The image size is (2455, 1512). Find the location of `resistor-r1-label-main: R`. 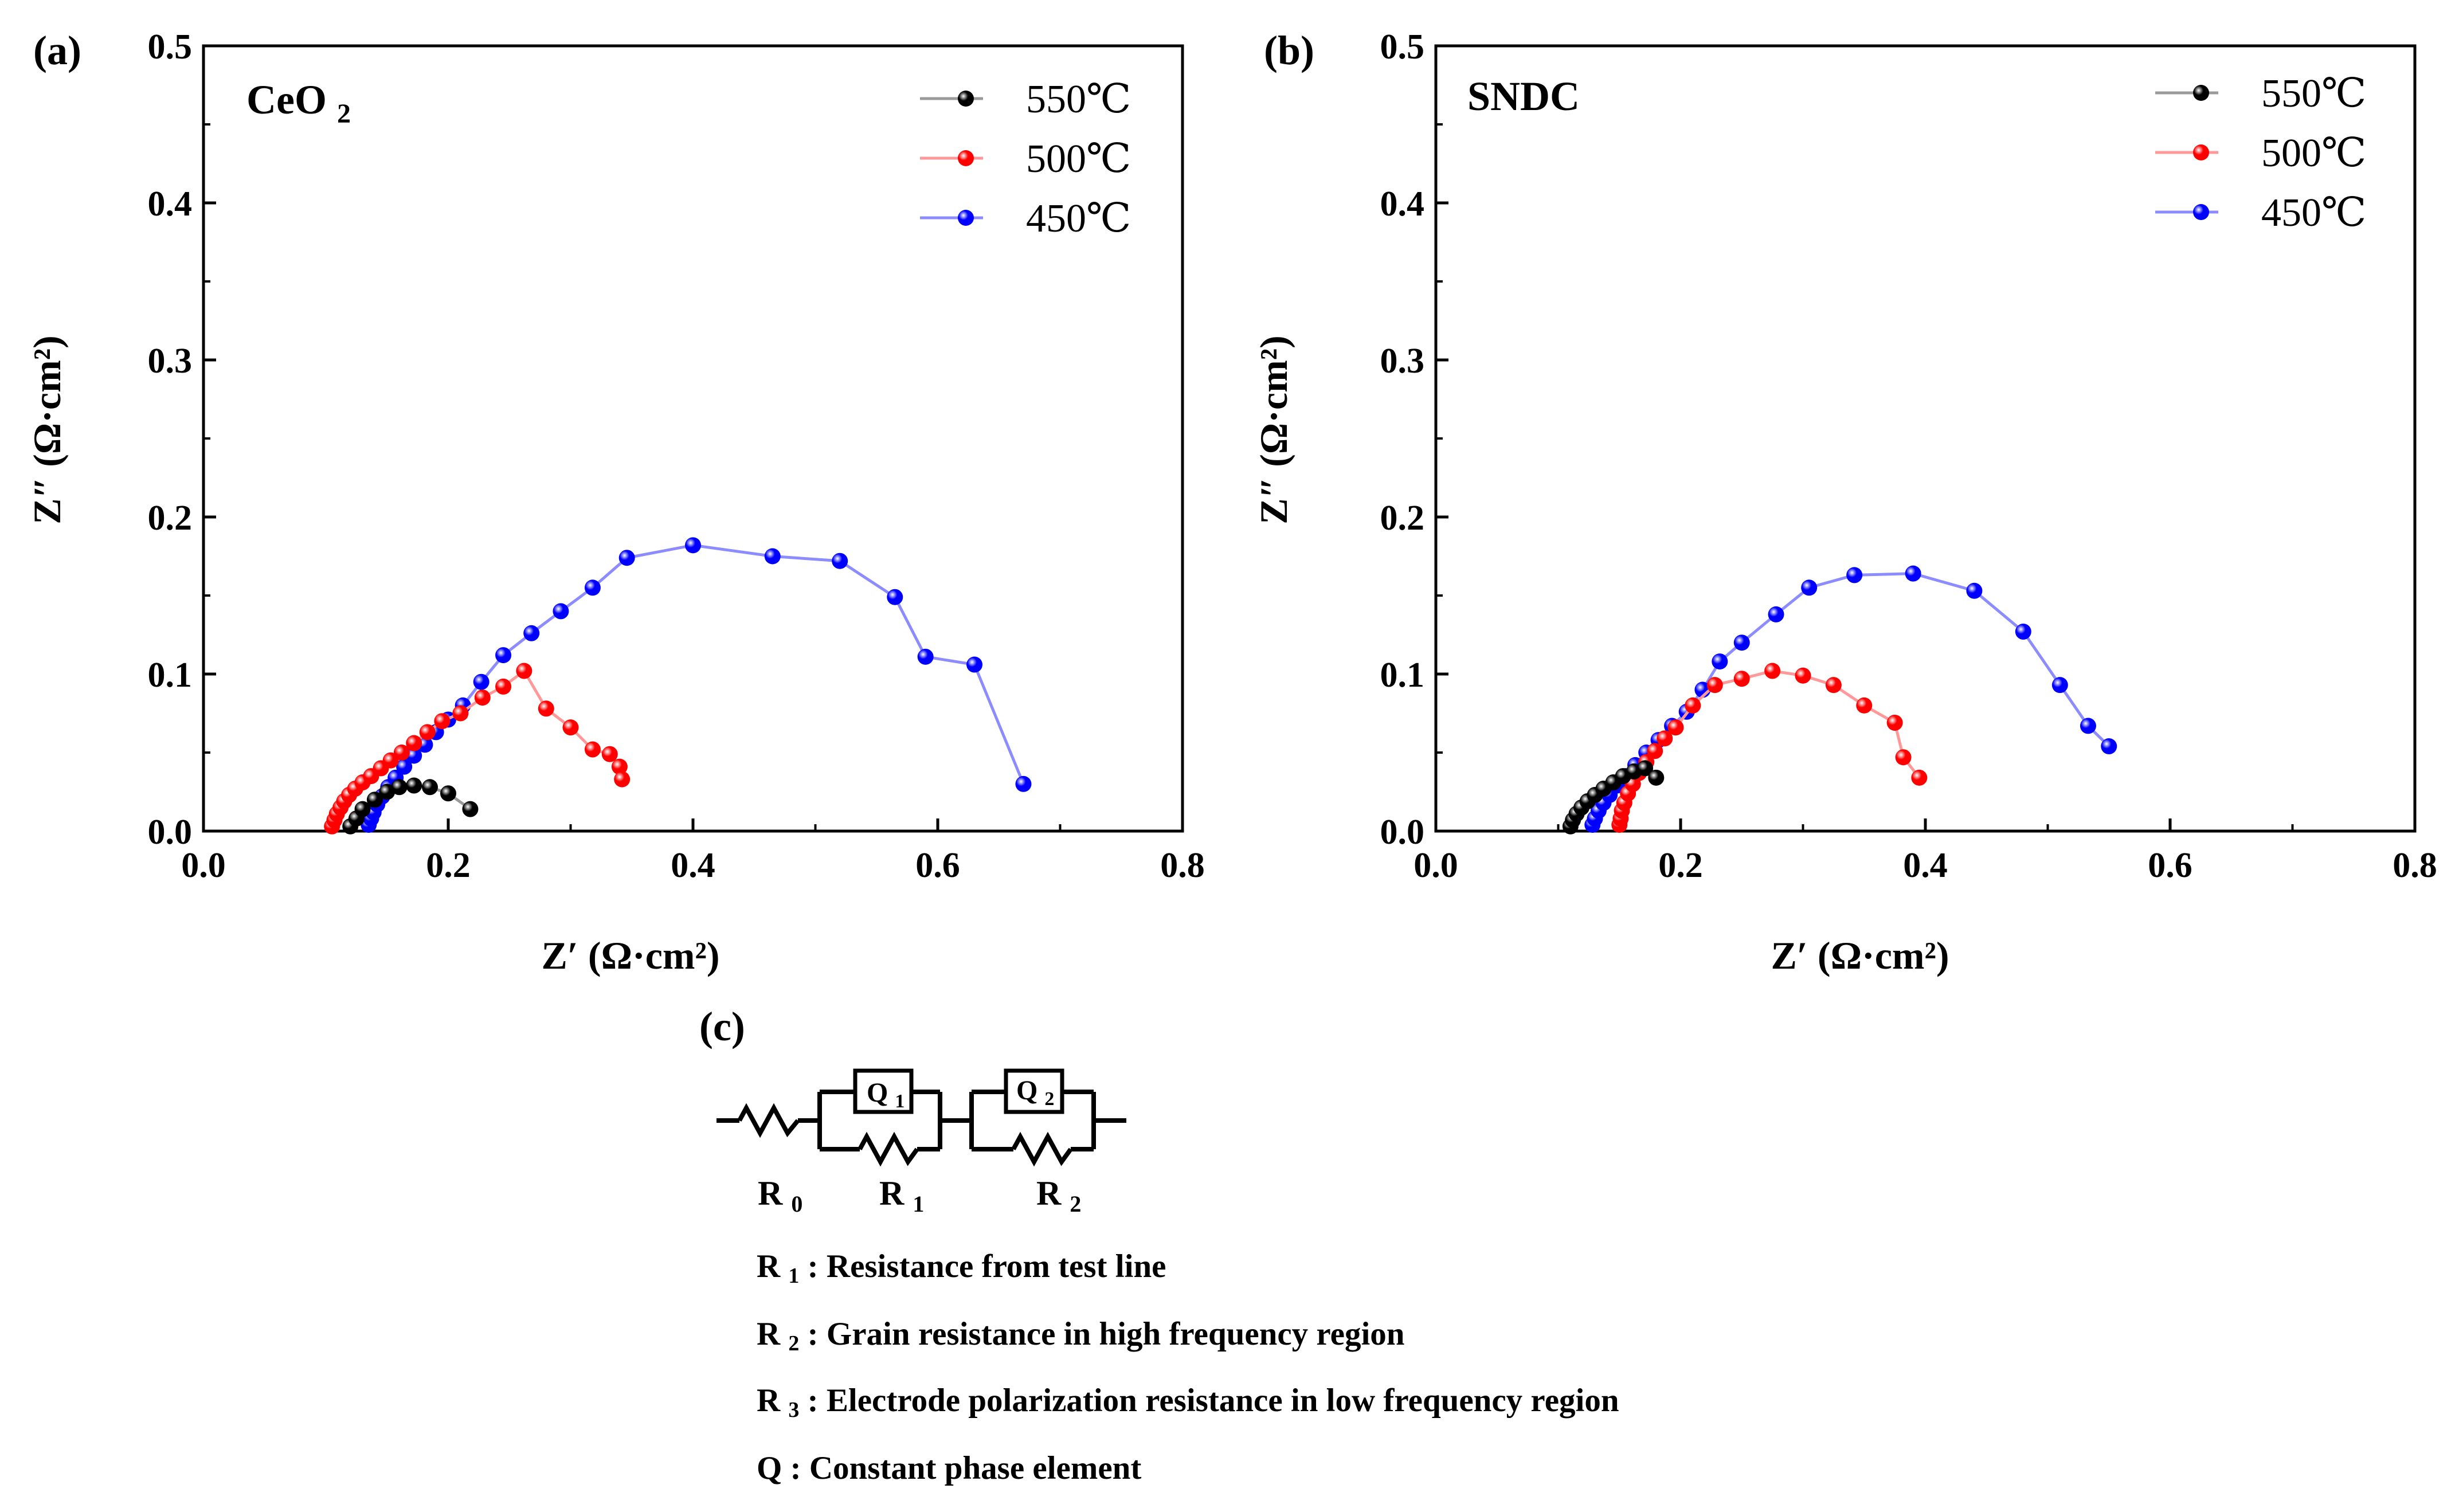

resistor-r1-label-main: R is located at coordinates (892, 1193).